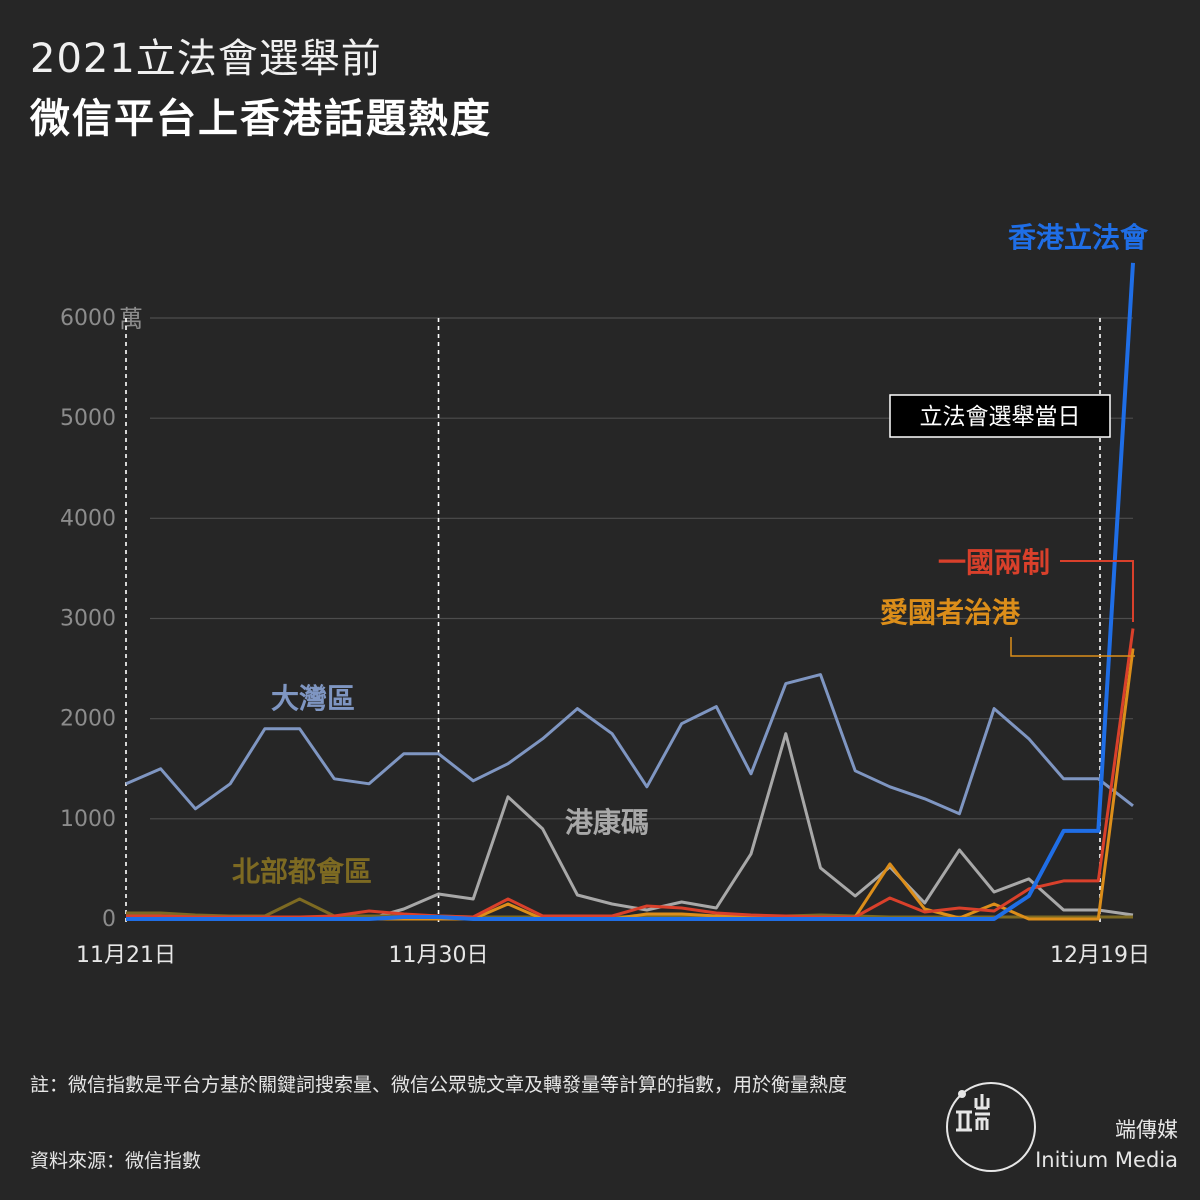 Image resolution: width=1200 pixels, height=1200 pixels. I want to click on y-tick-label: 0, so click(109, 919).